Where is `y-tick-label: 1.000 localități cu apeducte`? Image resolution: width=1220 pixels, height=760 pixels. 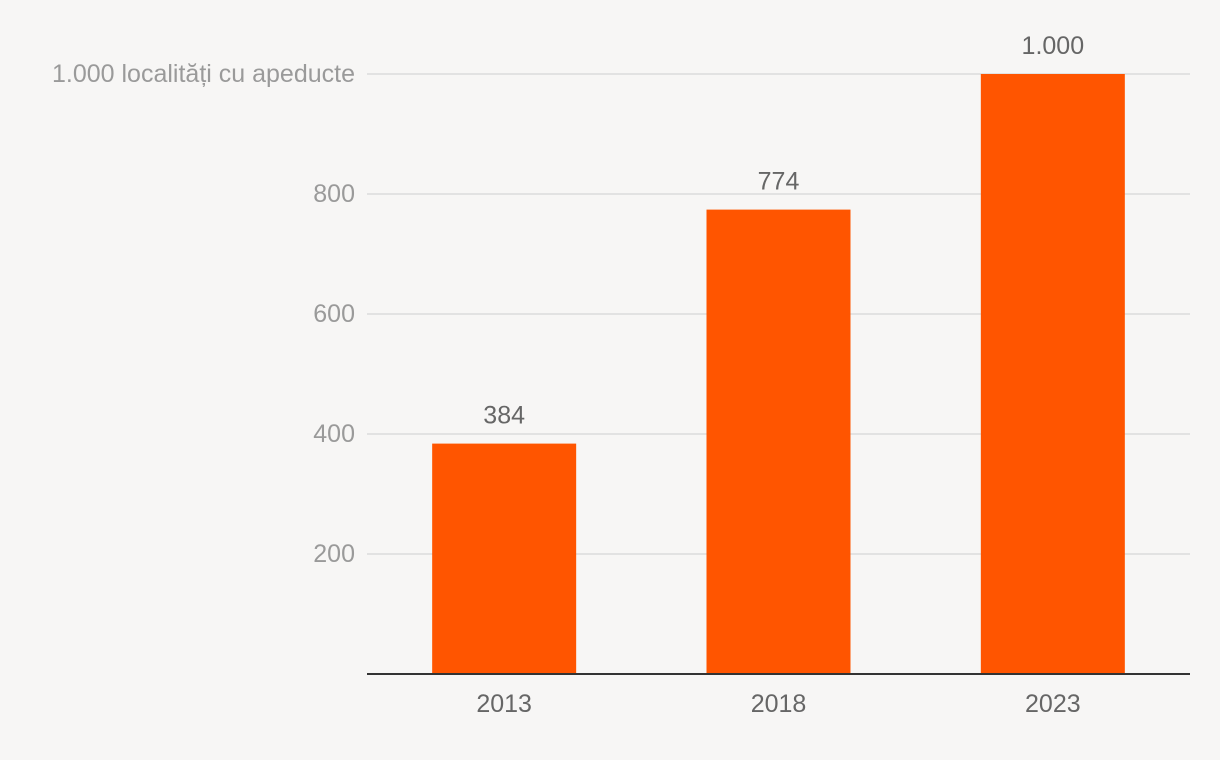
y-tick-label: 1.000 localități cu apeducte is located at coordinates (203, 74).